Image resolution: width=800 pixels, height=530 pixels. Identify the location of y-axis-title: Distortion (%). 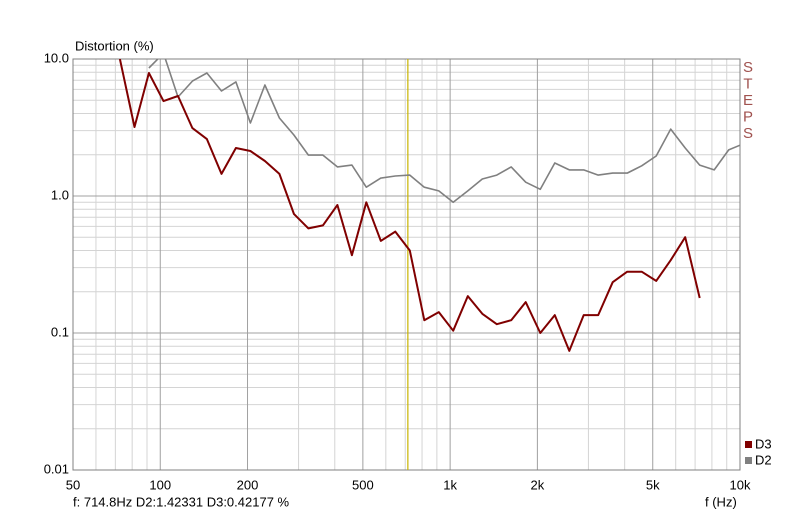
(114, 45).